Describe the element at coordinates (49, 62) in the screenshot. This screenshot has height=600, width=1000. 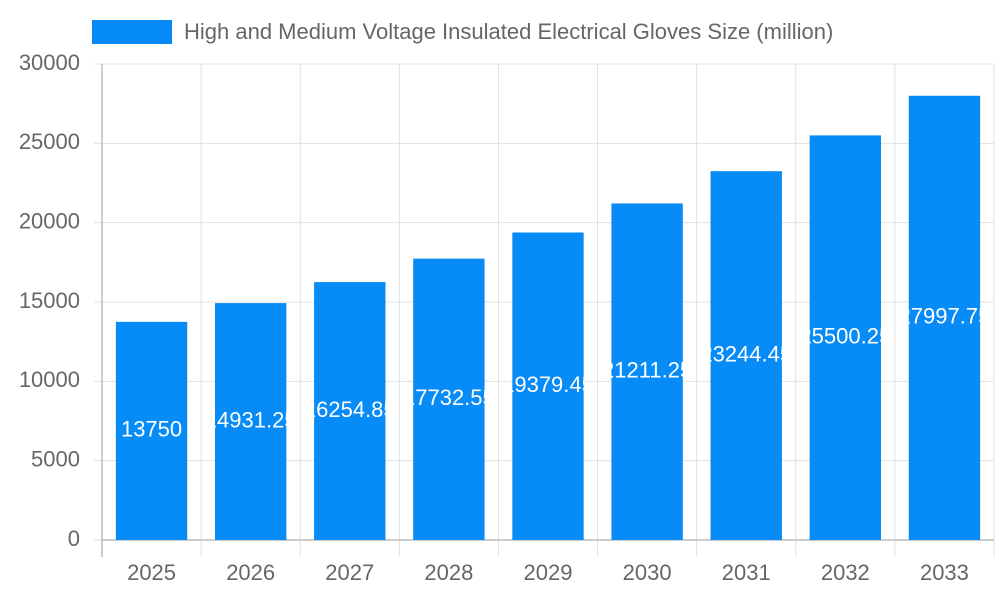
I see `y-tick-label: 30000` at that location.